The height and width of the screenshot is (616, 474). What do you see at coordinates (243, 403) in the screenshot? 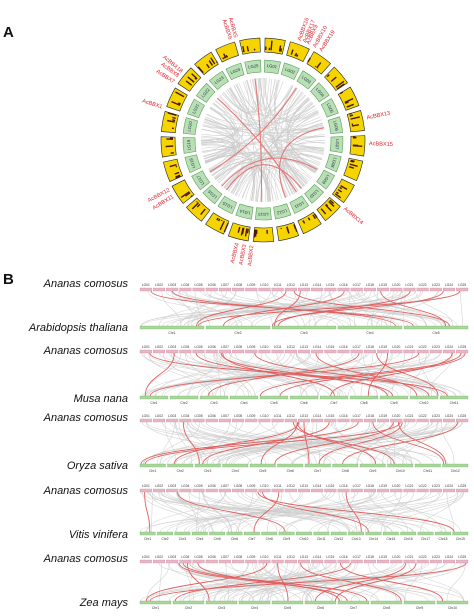
I see `chromosome-label-bottom: Chr4` at bounding box center [243, 403].